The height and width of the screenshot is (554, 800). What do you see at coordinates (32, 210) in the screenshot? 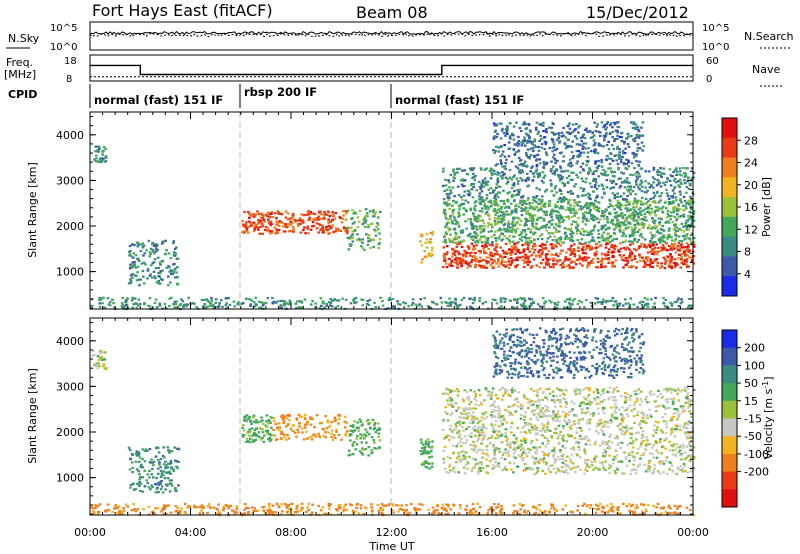
I see `power-ylabel: Slant Range [km]` at bounding box center [32, 210].